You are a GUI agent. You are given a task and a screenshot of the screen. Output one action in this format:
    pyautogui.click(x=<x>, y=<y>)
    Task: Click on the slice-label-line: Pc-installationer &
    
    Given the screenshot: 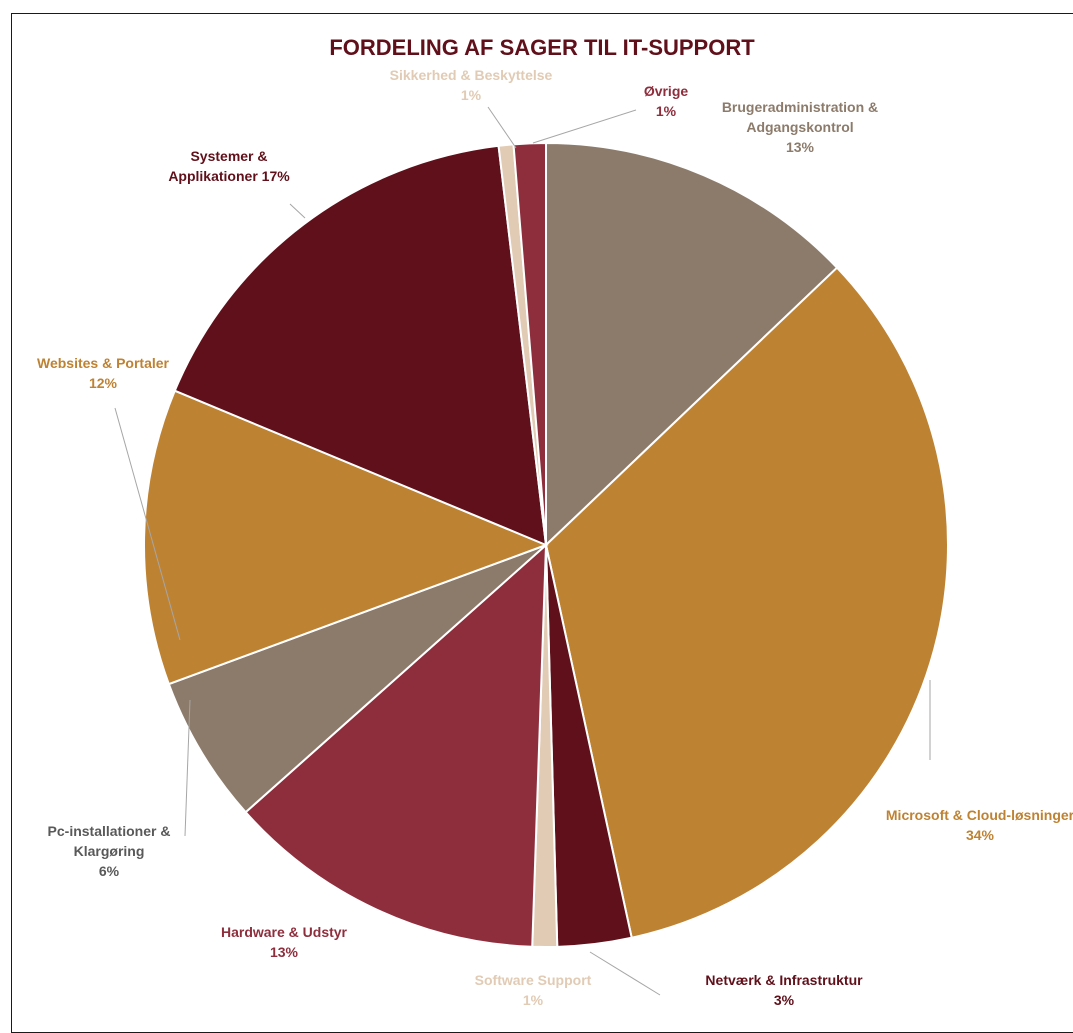 What is the action you would take?
    pyautogui.click(x=109, y=831)
    